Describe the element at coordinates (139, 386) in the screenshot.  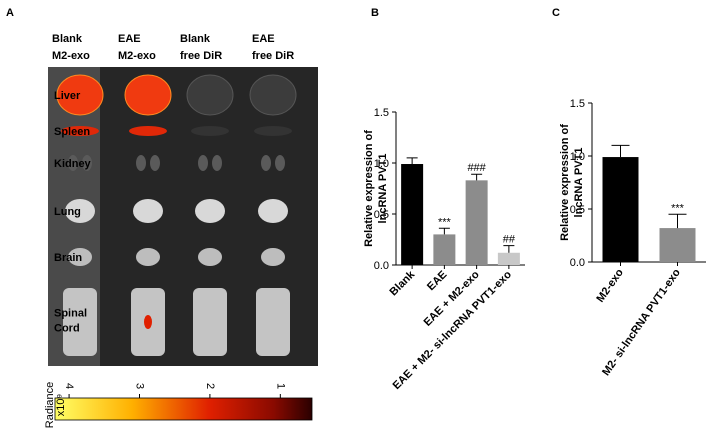
I see `colorbar-tick-label: 3` at that location.